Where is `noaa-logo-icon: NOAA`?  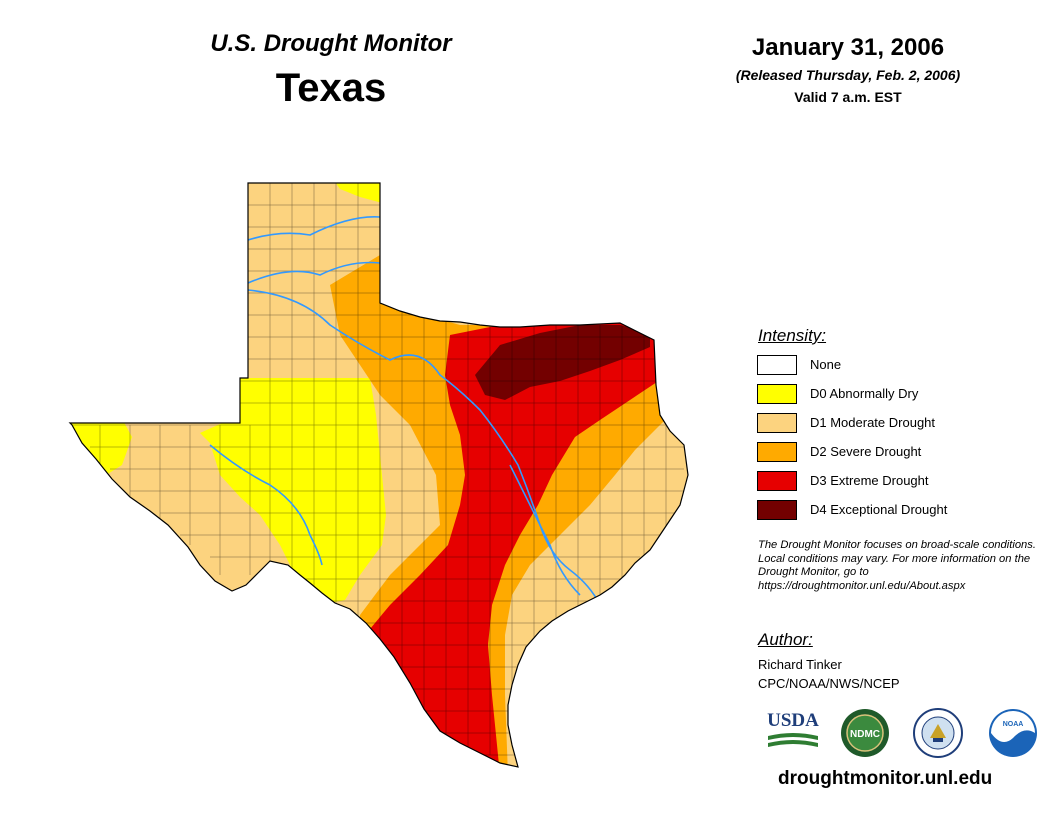
noaa-logo-icon: NOAA is located at coordinates (1013, 733).